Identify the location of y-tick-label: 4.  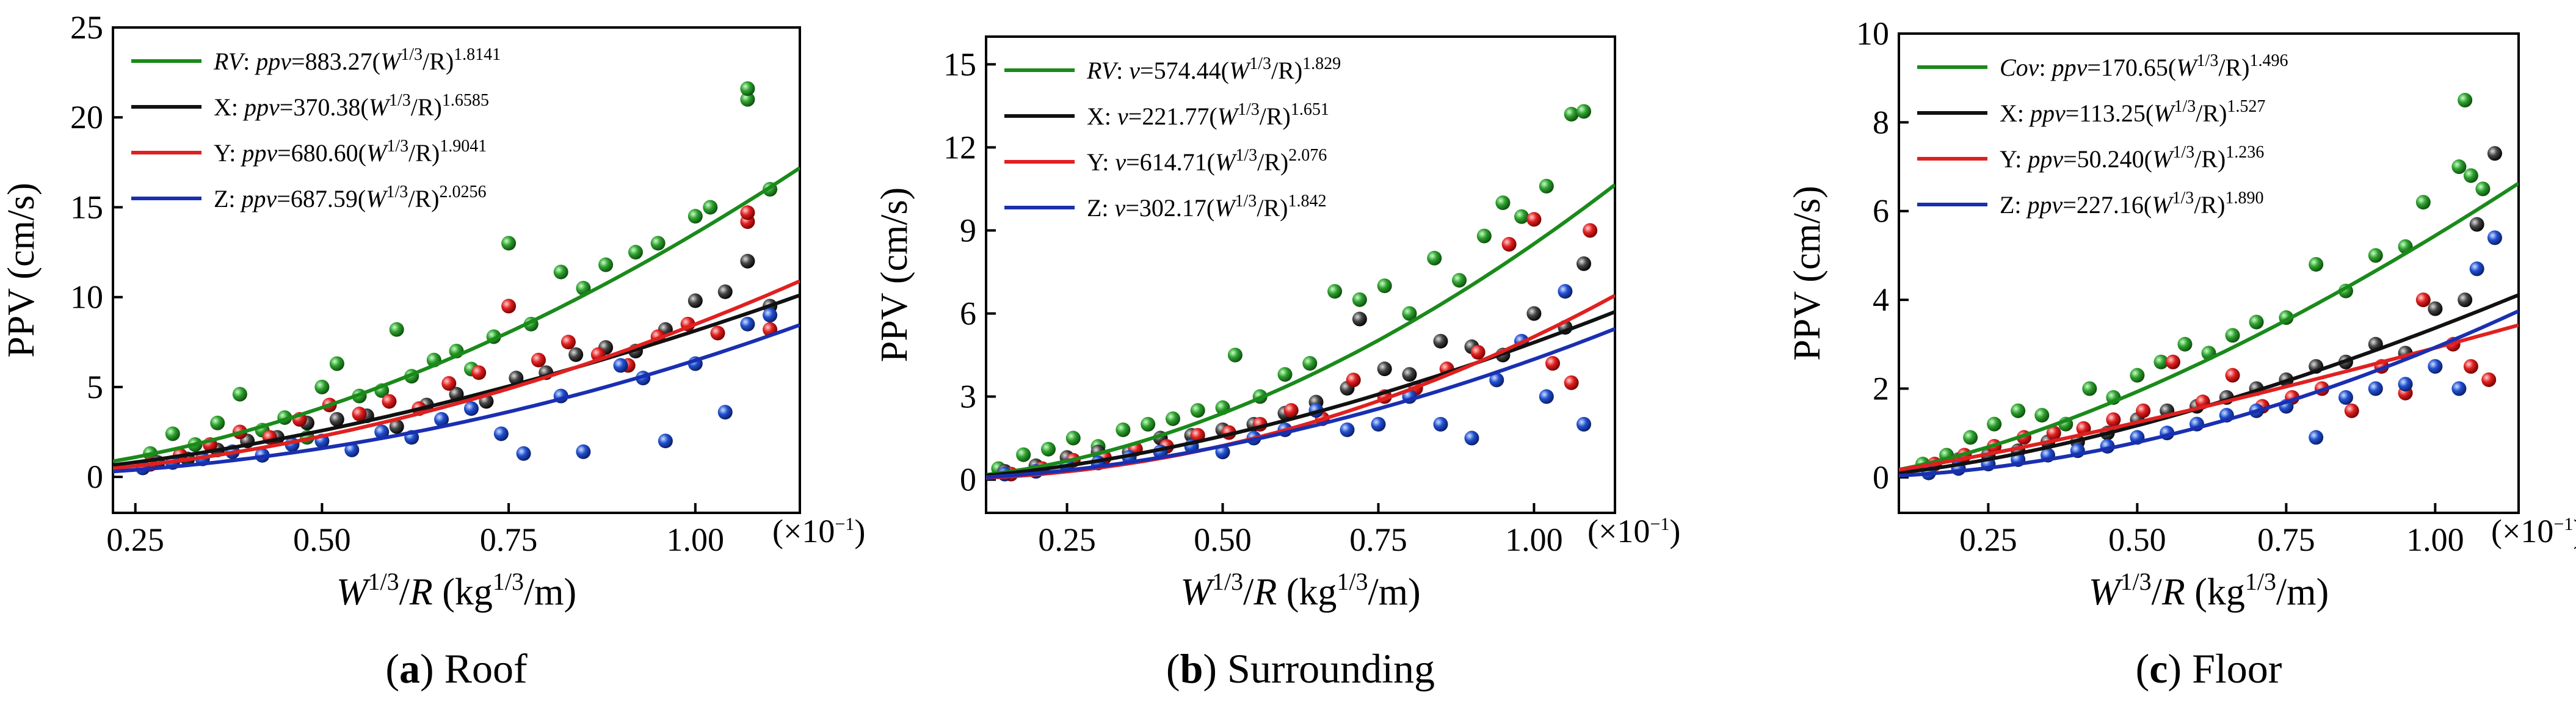
(1881, 299).